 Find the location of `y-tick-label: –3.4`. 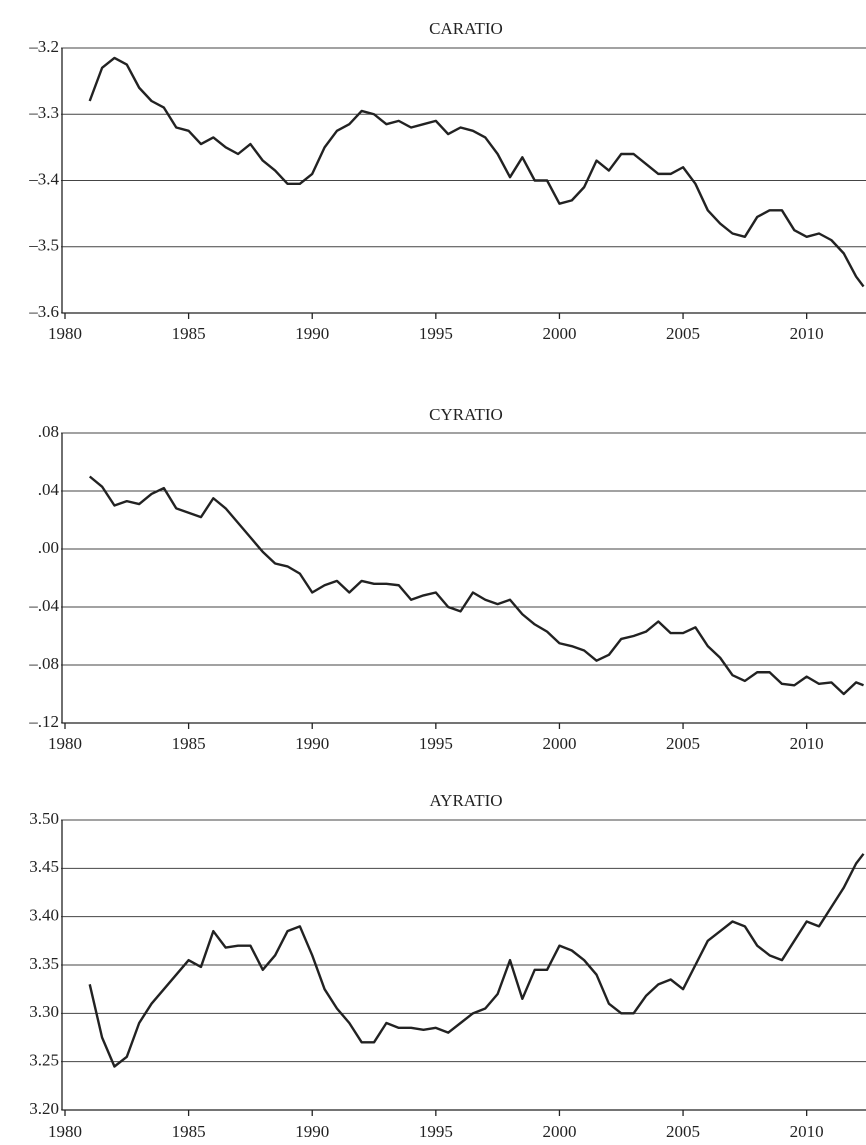

y-tick-label: –3.4 is located at coordinates (43, 178).